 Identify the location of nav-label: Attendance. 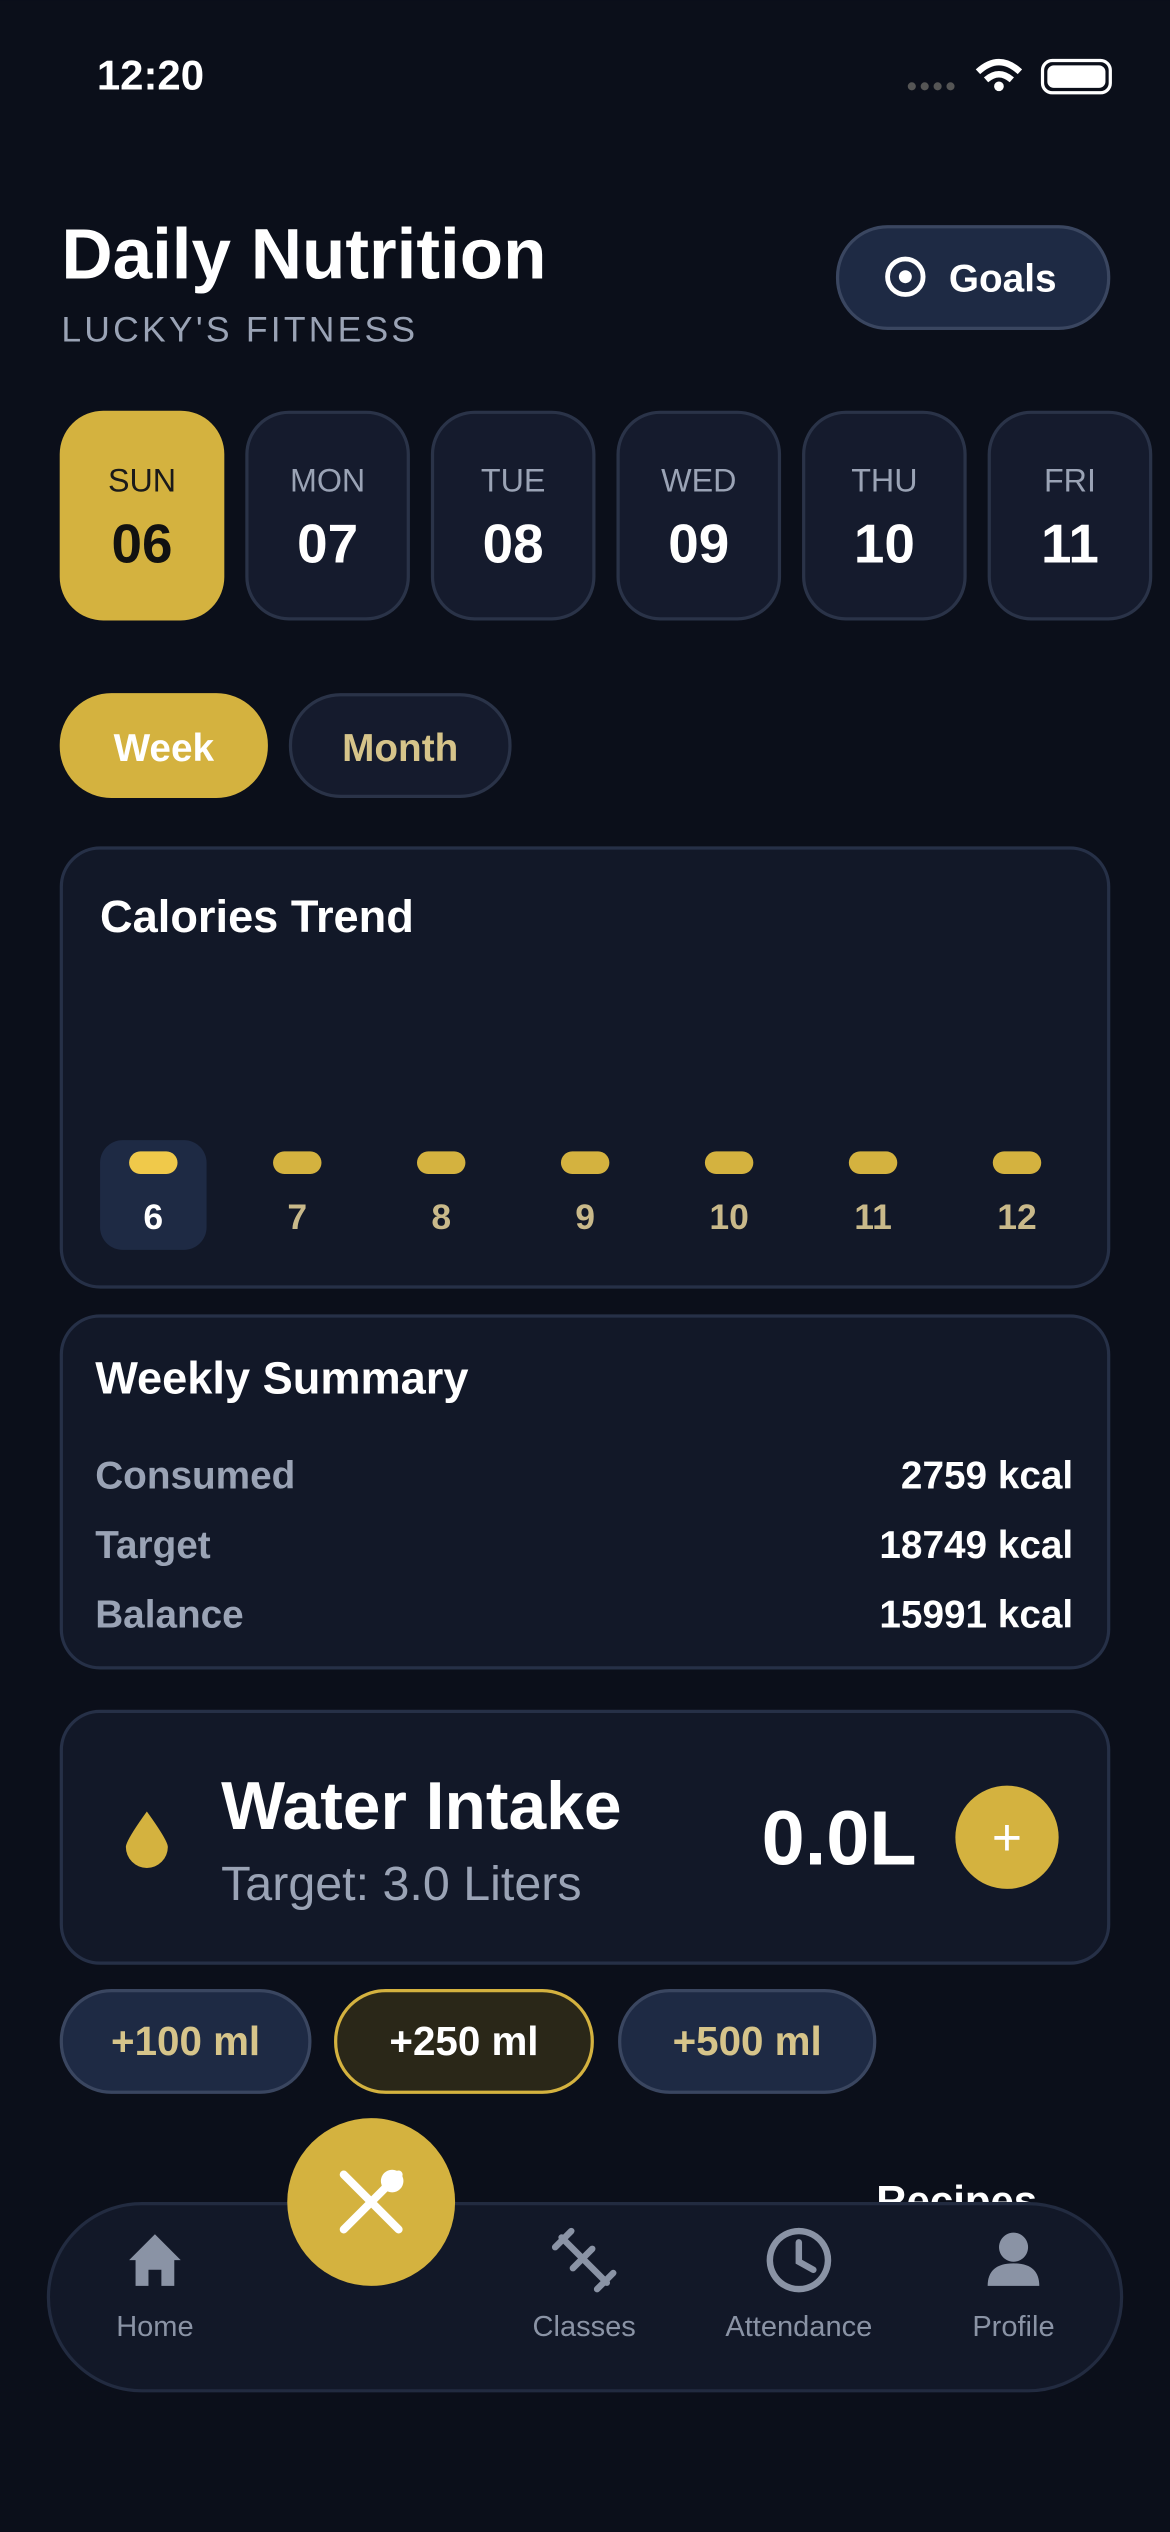
(798, 2327).